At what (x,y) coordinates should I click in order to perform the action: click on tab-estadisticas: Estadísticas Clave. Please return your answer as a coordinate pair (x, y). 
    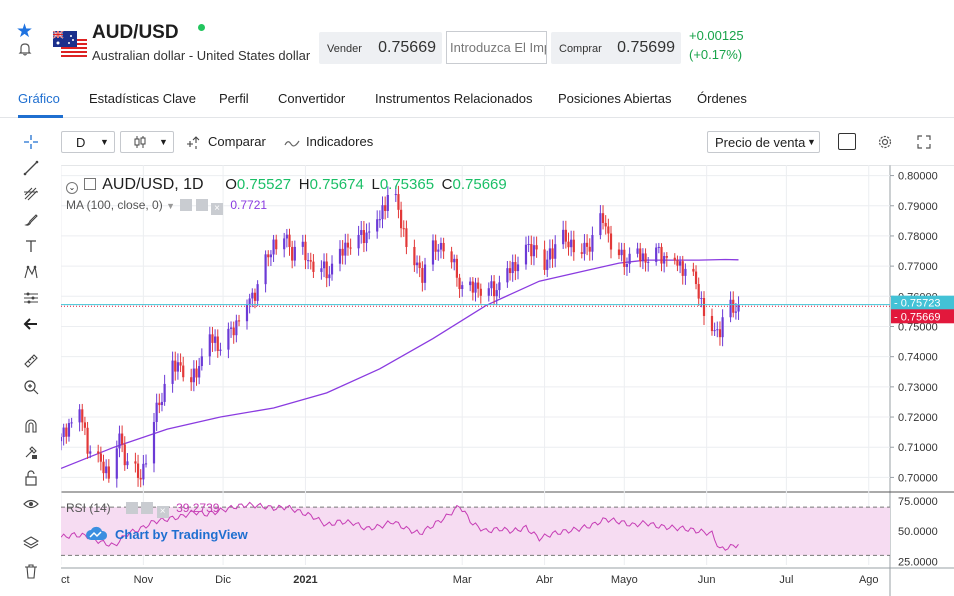
    Looking at the image, I should click on (142, 98).